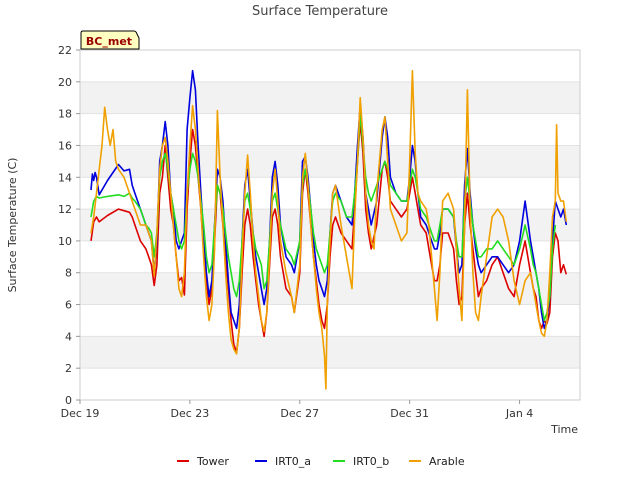 This screenshot has height=480, width=640. Describe the element at coordinates (321, 461) in the screenshot. I see `legend: Tower IRT0_a IRT0_b Arable` at that location.